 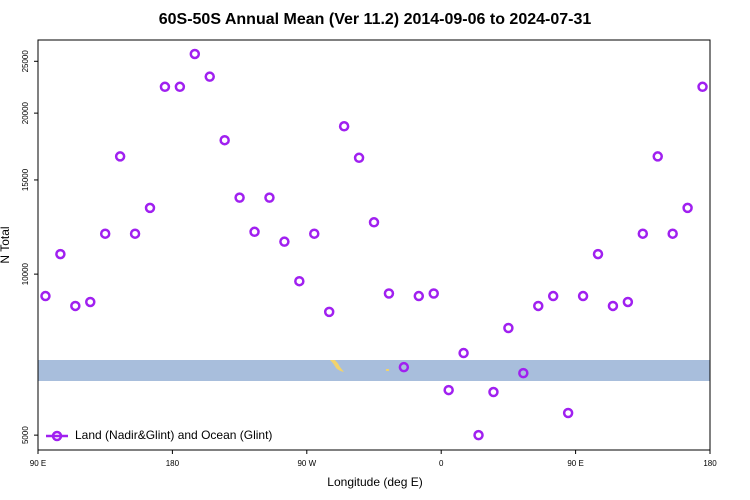 I want to click on legend-label: Land (Nadir&Glint) and Ocean (Glint), so click(x=173, y=435).